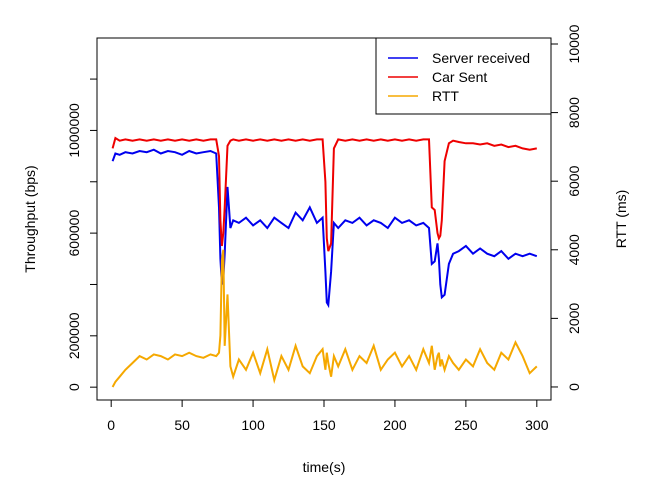 This screenshot has height=502, width=648. What do you see at coordinates (111, 425) in the screenshot?
I see `x-tick-label: 0` at bounding box center [111, 425].